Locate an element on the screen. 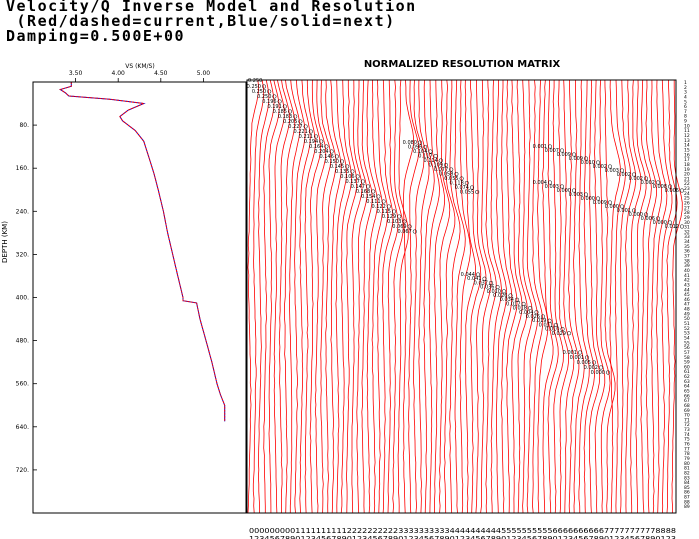  row-label: 74 is located at coordinates (687, 435).